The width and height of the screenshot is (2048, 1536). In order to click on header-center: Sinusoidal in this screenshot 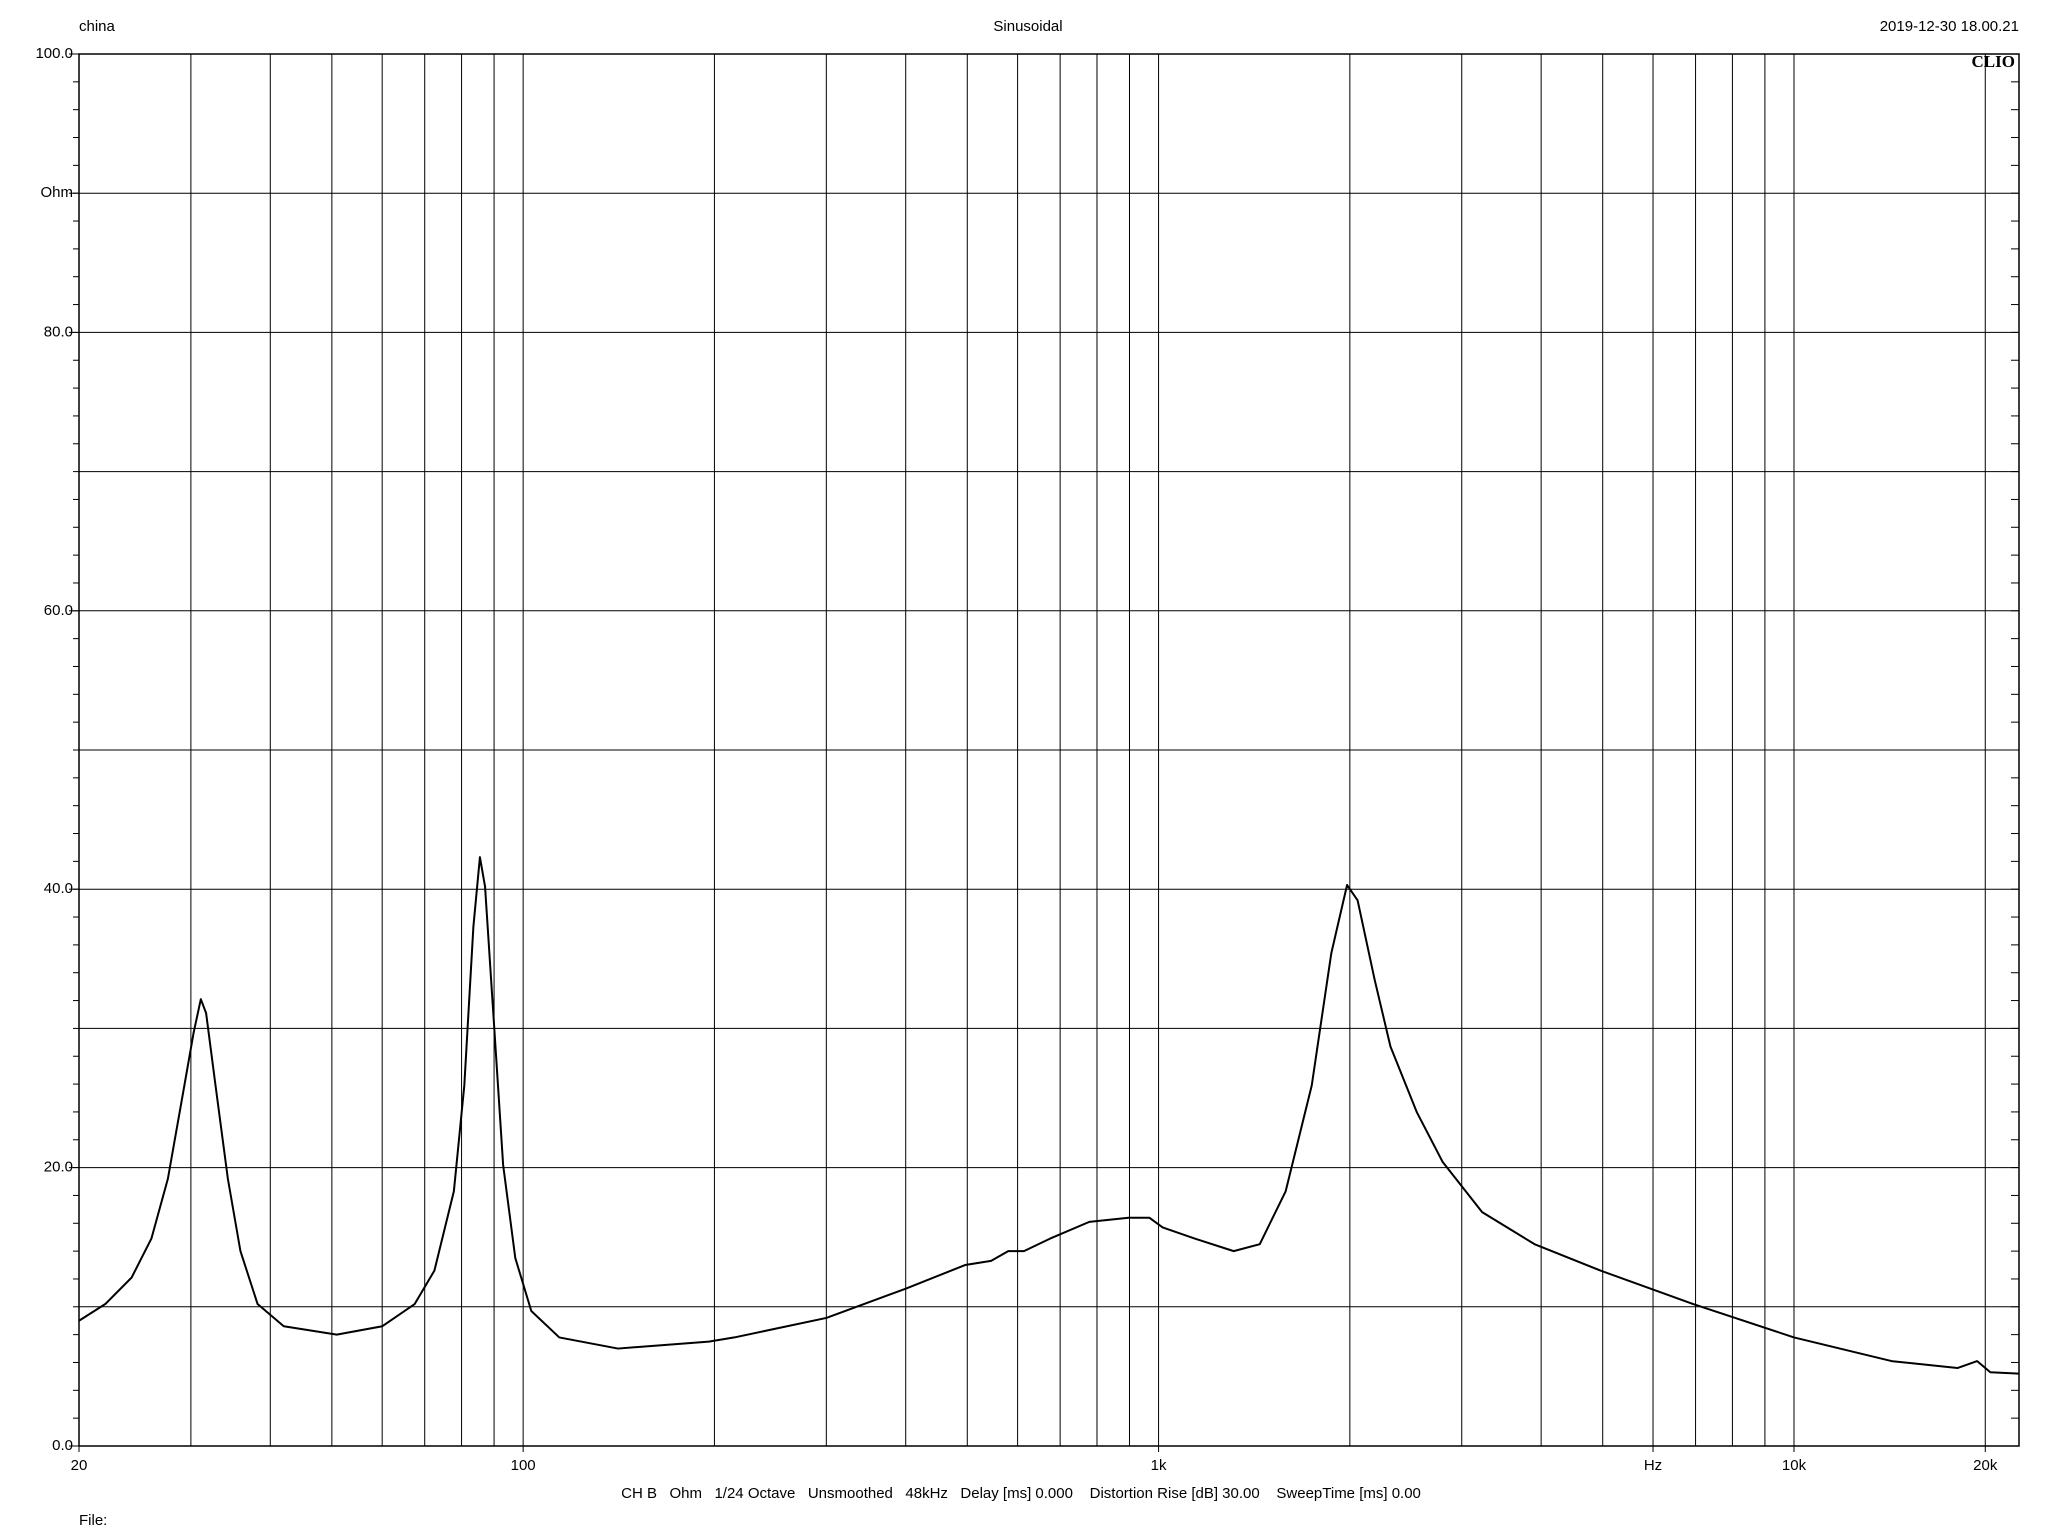, I will do `click(1027, 26)`.